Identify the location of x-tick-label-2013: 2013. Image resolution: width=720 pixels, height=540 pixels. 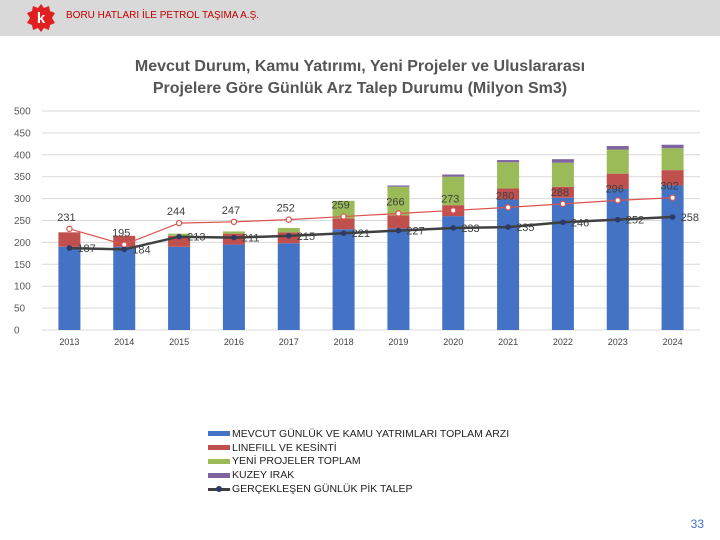
(69, 342).